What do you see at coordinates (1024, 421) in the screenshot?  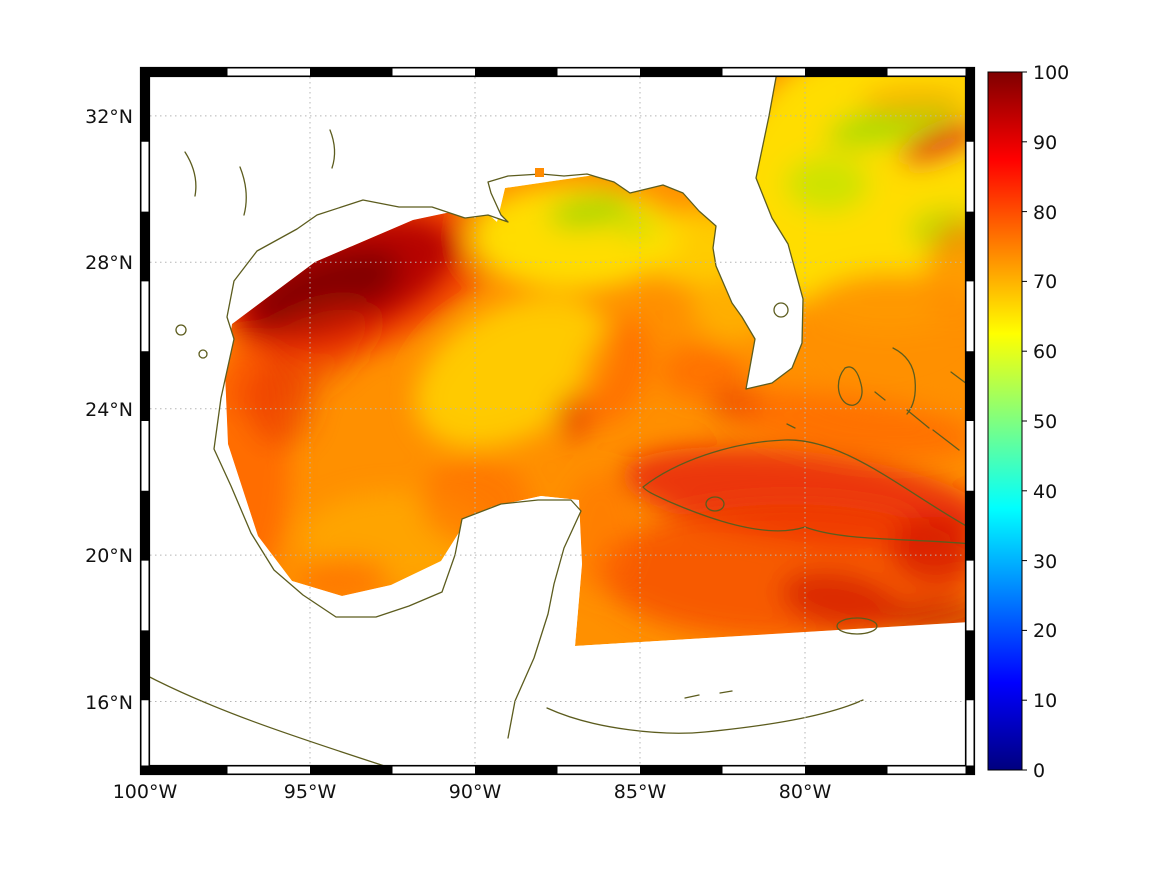 I see `colorbar-ticks` at bounding box center [1024, 421].